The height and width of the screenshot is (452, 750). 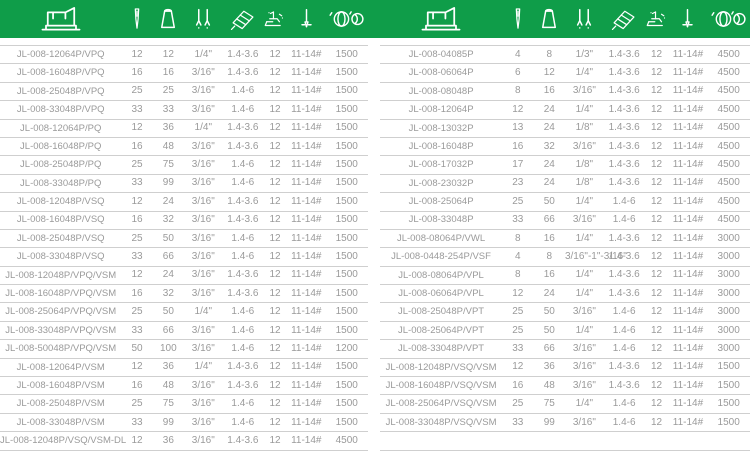 I want to click on cell-model: JL-008-16048P/VSQ/VSM, so click(x=441, y=385).